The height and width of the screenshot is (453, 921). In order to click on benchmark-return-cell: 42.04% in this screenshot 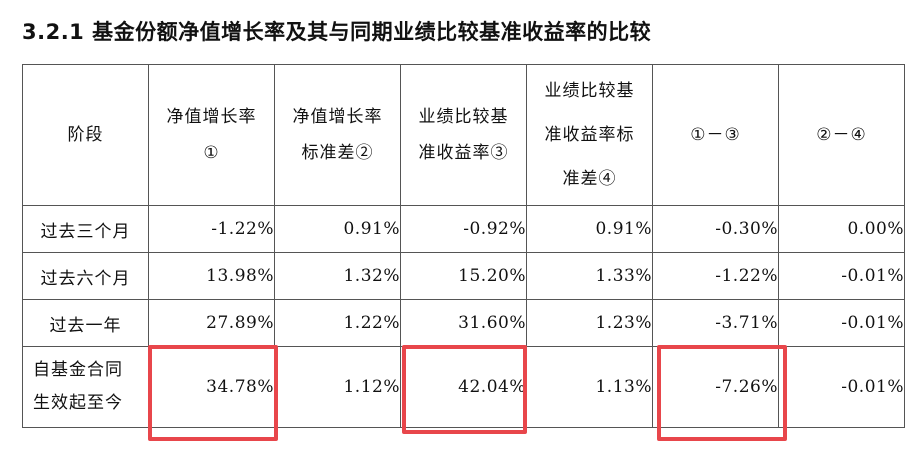, I will do `click(463, 387)`.